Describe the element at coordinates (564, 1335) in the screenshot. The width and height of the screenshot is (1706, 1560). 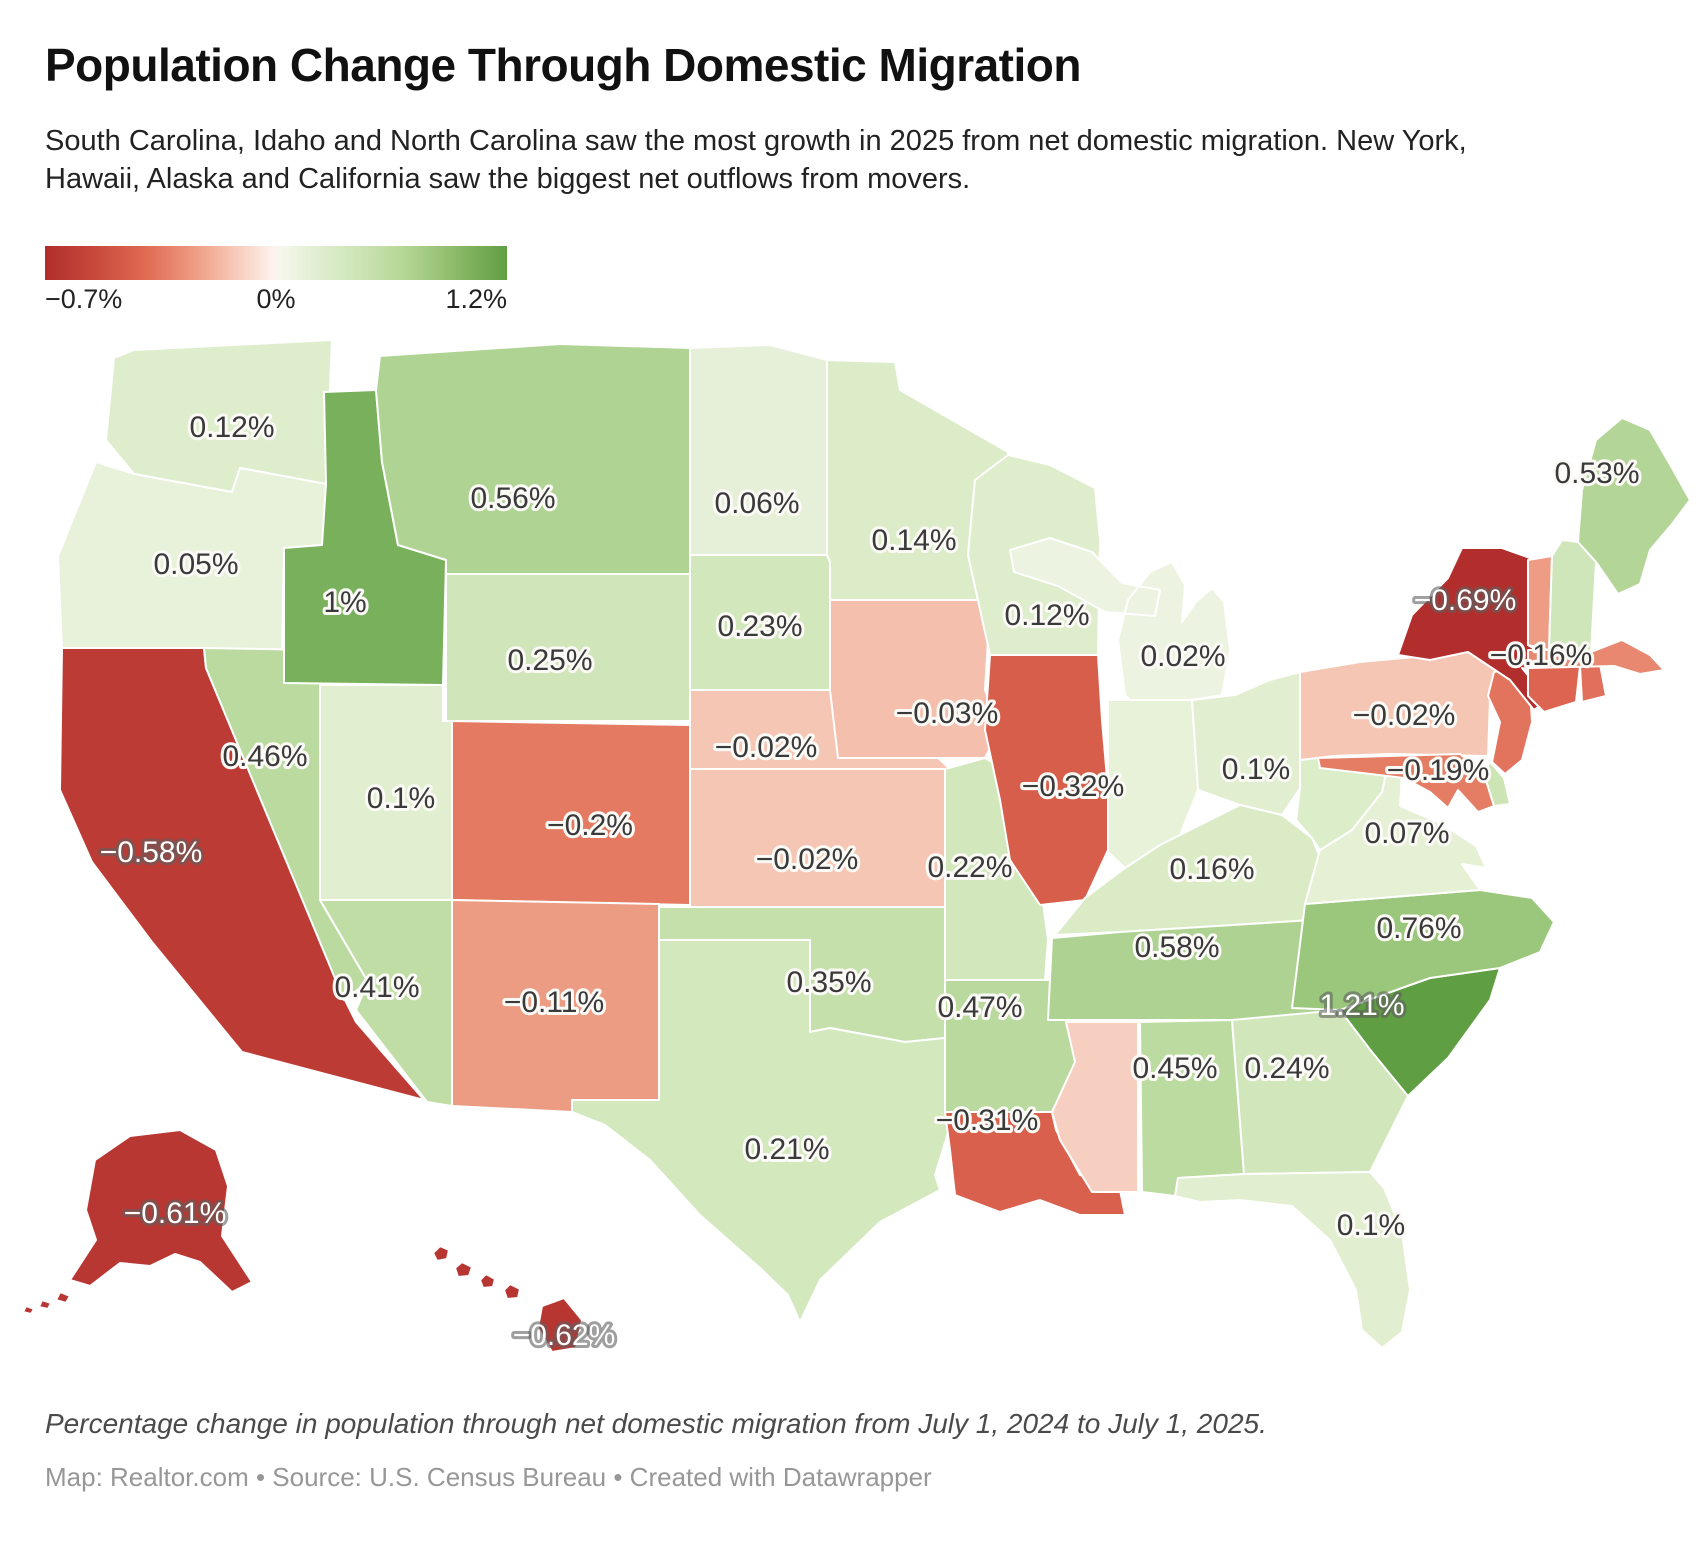
I see `state-value-label-HI: −0.62%` at that location.